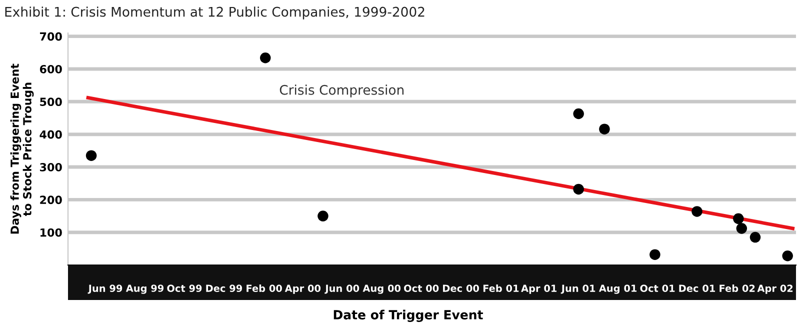 The width and height of the screenshot is (800, 324). Describe the element at coordinates (302, 289) in the screenshot. I see `x-tick-label: Apr 00` at that location.